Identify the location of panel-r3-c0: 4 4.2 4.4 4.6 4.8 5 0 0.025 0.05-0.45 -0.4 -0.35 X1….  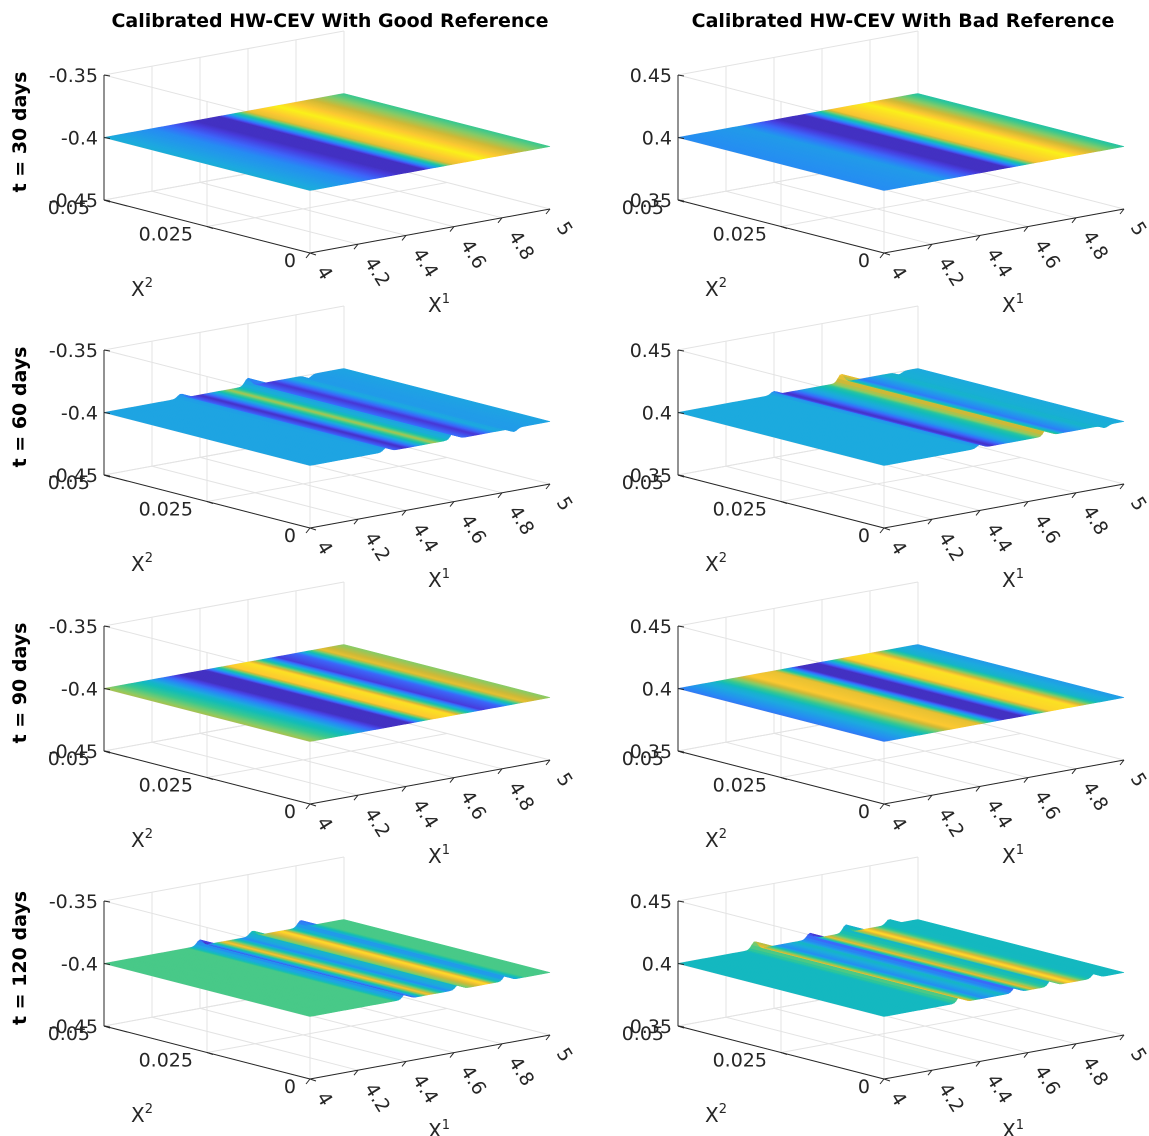
(312, 996).